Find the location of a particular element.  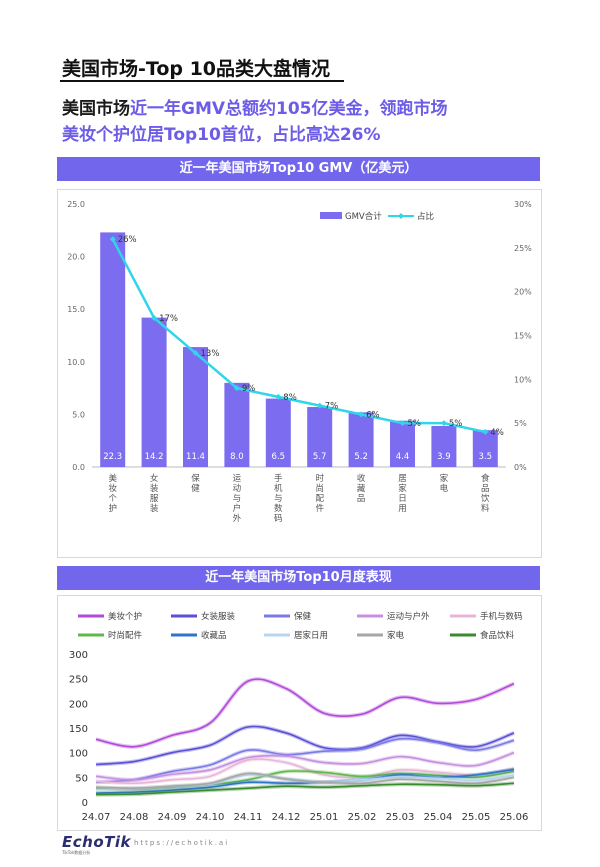

headline-gmv-text: 近一年GMV总额约105亿美金，领跑市场 is located at coordinates (289, 109).